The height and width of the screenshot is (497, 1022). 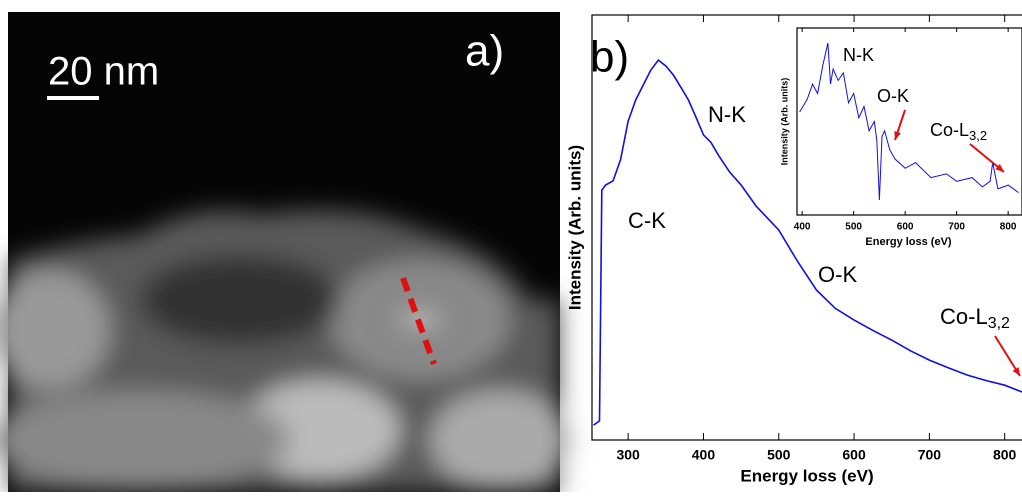 What do you see at coordinates (609, 57) in the screenshot?
I see `panel-label: b)` at bounding box center [609, 57].